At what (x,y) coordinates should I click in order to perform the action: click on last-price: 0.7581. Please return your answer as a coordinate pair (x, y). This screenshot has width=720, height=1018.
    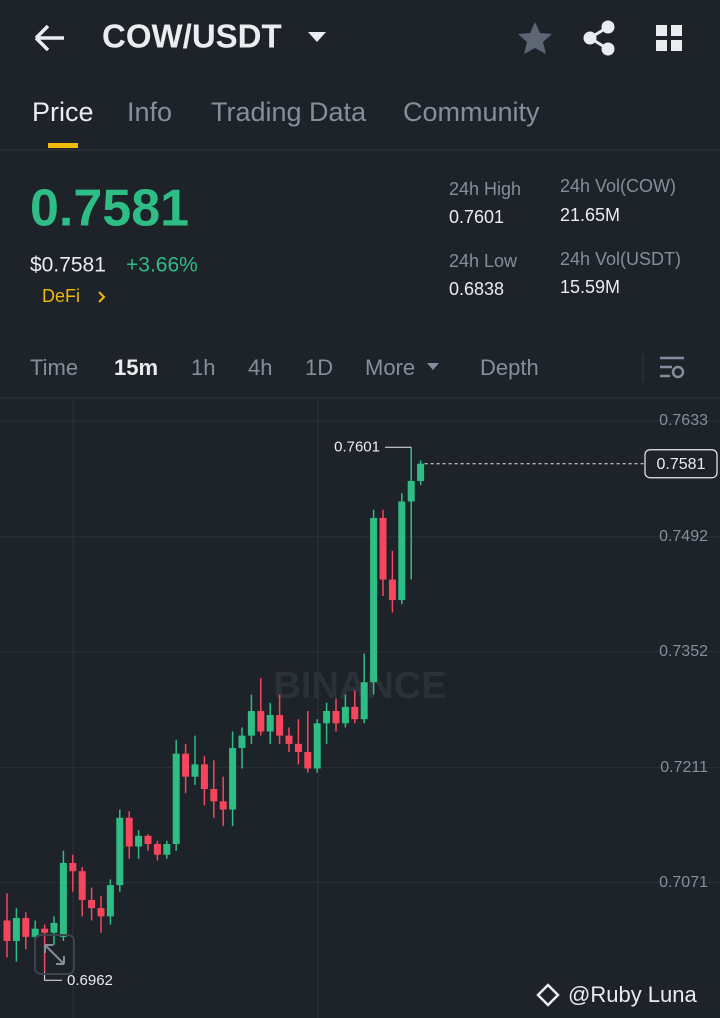
    Looking at the image, I should click on (109, 209).